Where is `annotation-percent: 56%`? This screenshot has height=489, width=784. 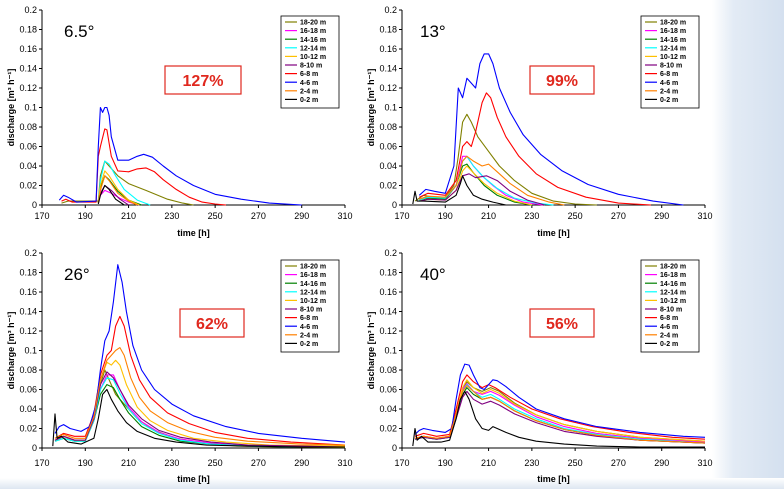 annotation-percent: 56% is located at coordinates (562, 324).